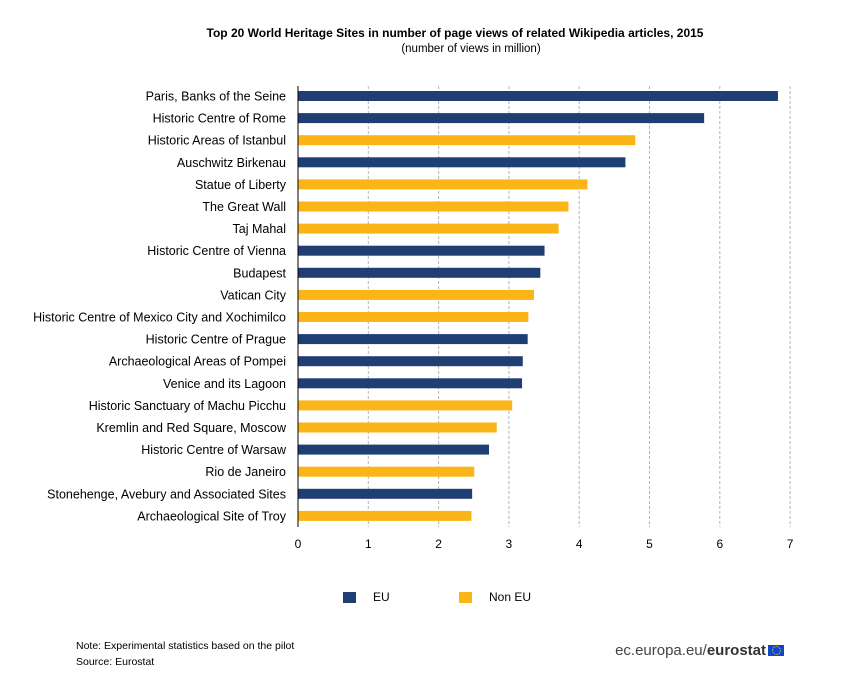 This screenshot has width=854, height=683. Describe the element at coordinates (191, 428) in the screenshot. I see `category-label: Kremlin and Red Square, Moscow` at that location.